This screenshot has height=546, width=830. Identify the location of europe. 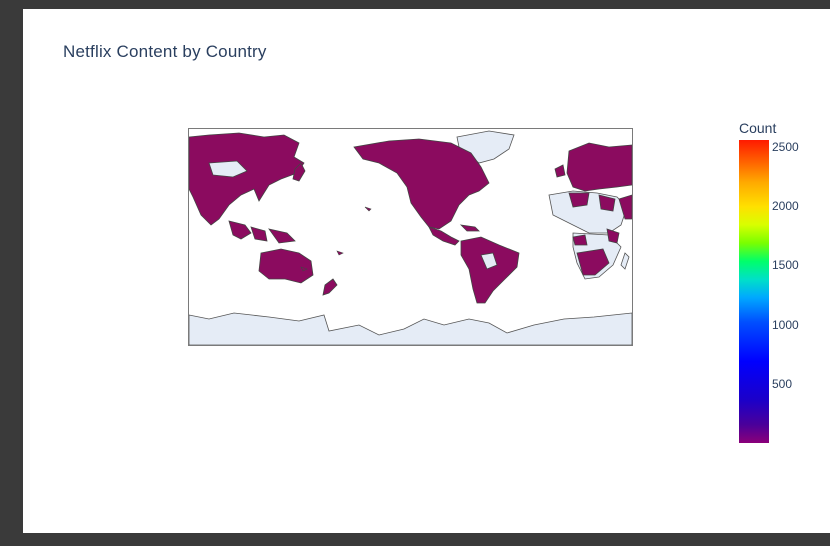
(599, 167).